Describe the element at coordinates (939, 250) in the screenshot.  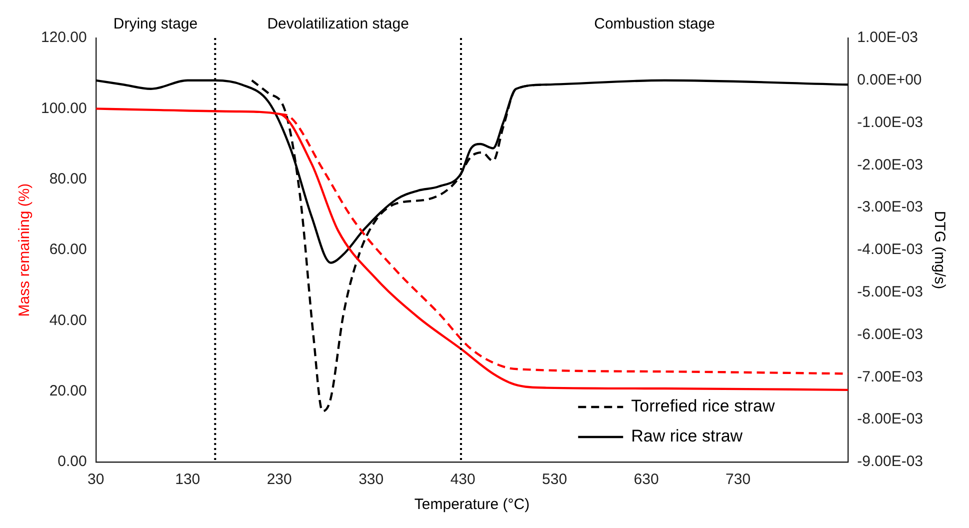
I see `y2-axis-title: DTG (mg/s)` at that location.